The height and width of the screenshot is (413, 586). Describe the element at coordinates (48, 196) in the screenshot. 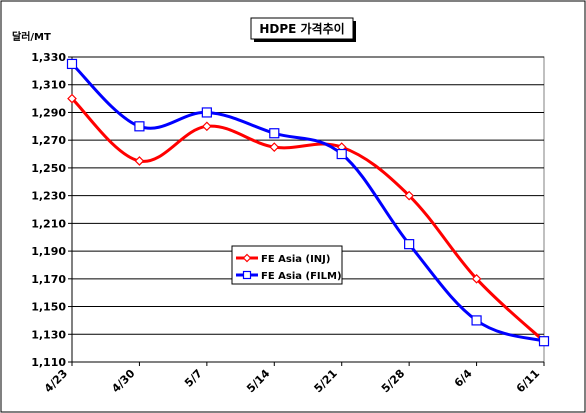

I see `y-tick-label: 1,230` at that location.